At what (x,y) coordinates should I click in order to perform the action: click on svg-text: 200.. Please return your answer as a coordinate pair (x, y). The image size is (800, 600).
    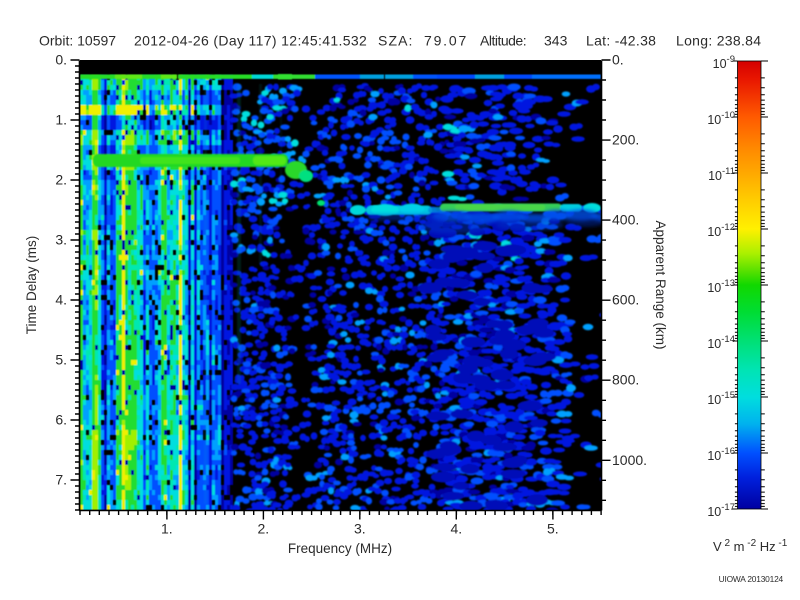
    Looking at the image, I should click on (625, 140).